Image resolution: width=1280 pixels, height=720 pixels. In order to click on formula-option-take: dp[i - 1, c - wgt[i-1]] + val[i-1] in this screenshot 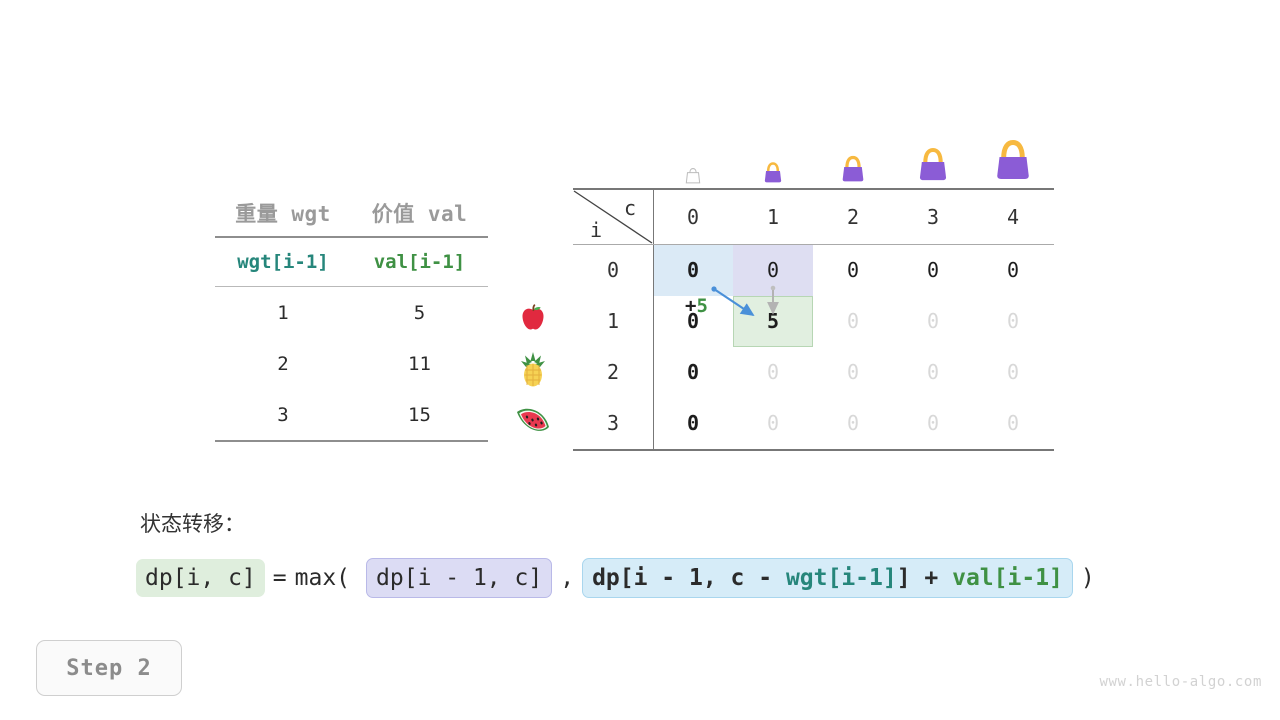, I will do `click(827, 578)`.